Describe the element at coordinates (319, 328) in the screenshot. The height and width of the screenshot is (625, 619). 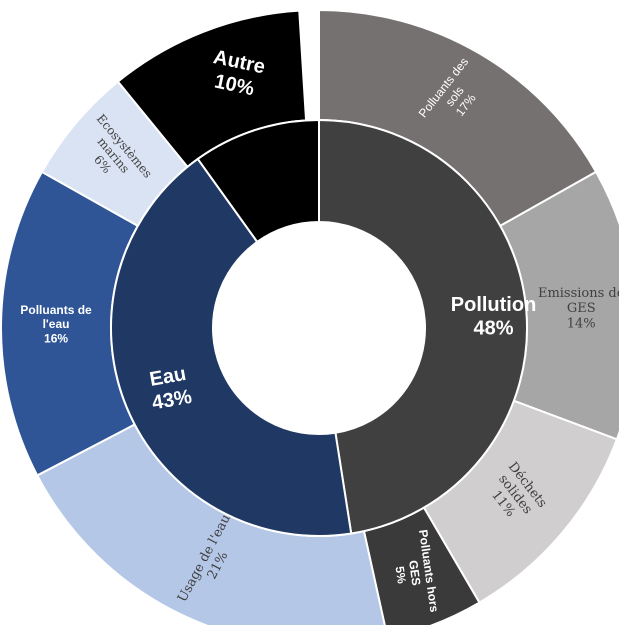
I see `center-hole` at that location.